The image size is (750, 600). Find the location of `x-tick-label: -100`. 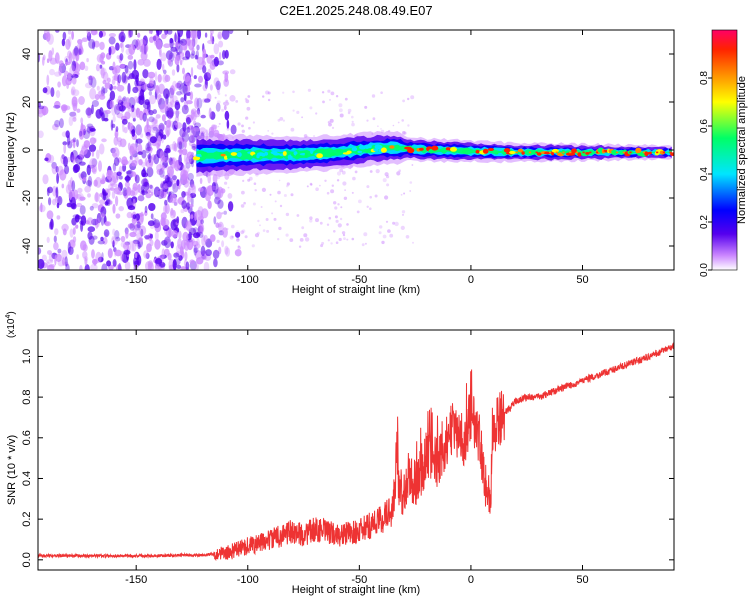

x-tick-label: -100 is located at coordinates (248, 280).